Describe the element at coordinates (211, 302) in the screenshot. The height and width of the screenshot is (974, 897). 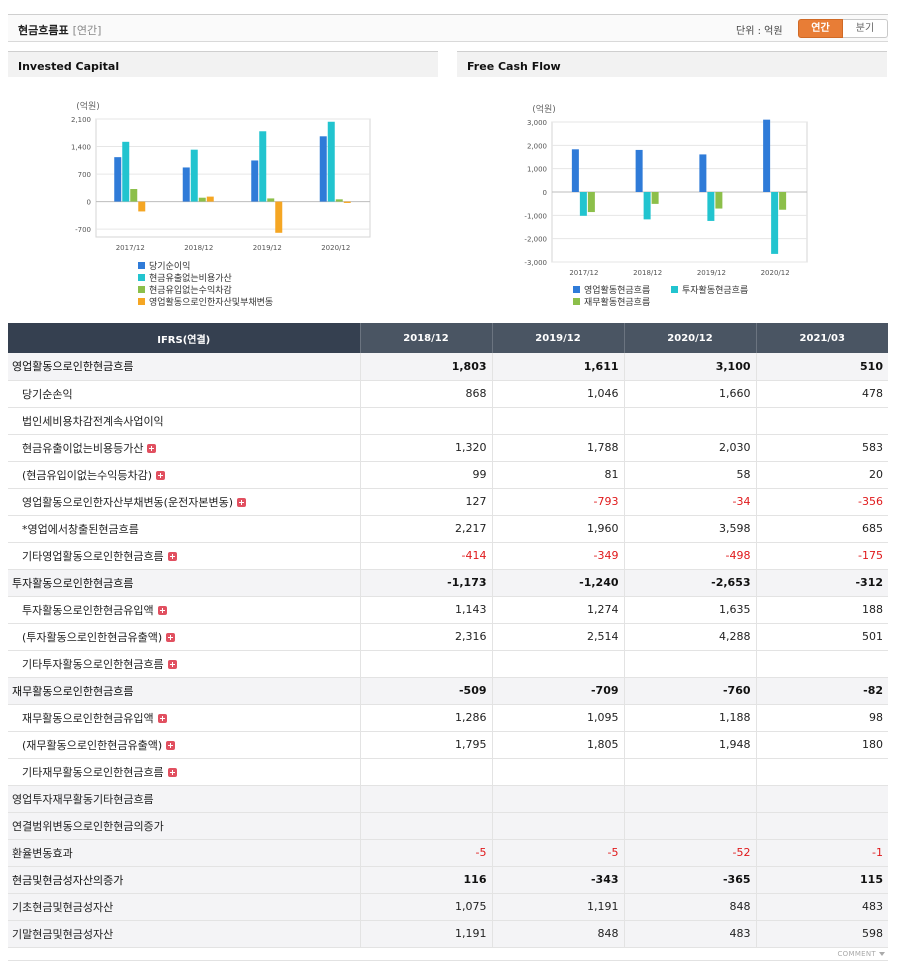
I see `legend-label: 영업활동으로인한자산및부채변동` at that location.